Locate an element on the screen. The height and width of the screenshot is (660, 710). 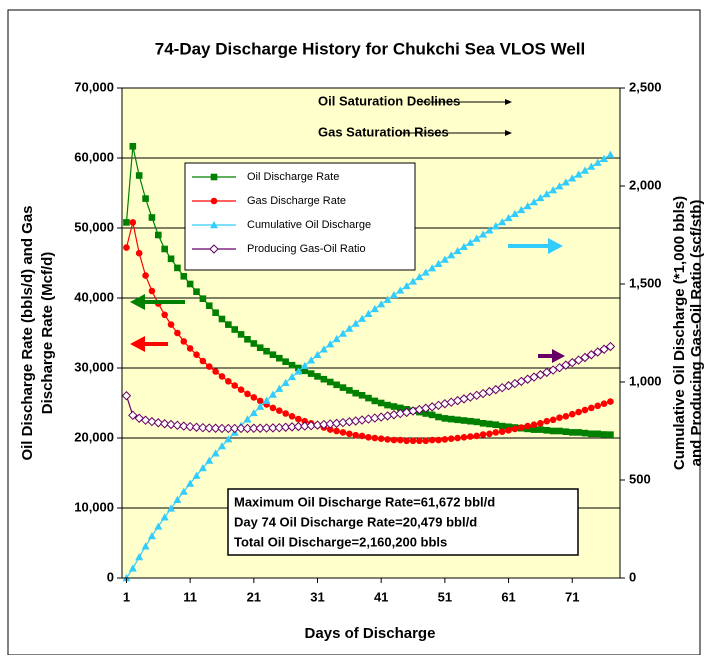
x-tick-label: 71 is located at coordinates (572, 596).